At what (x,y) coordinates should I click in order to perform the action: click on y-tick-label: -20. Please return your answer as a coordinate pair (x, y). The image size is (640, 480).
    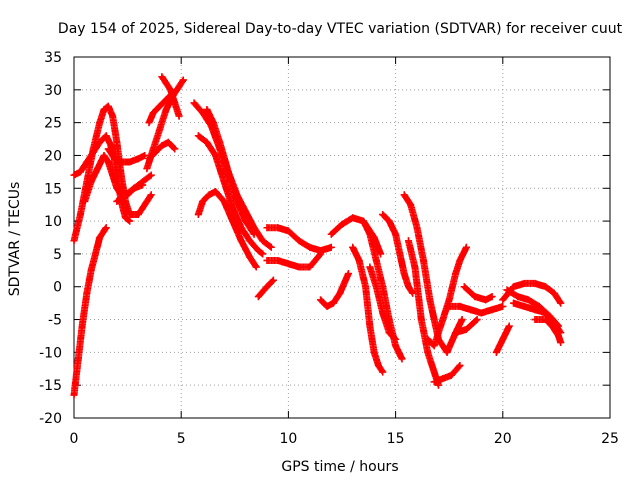
    Looking at the image, I should click on (50, 419).